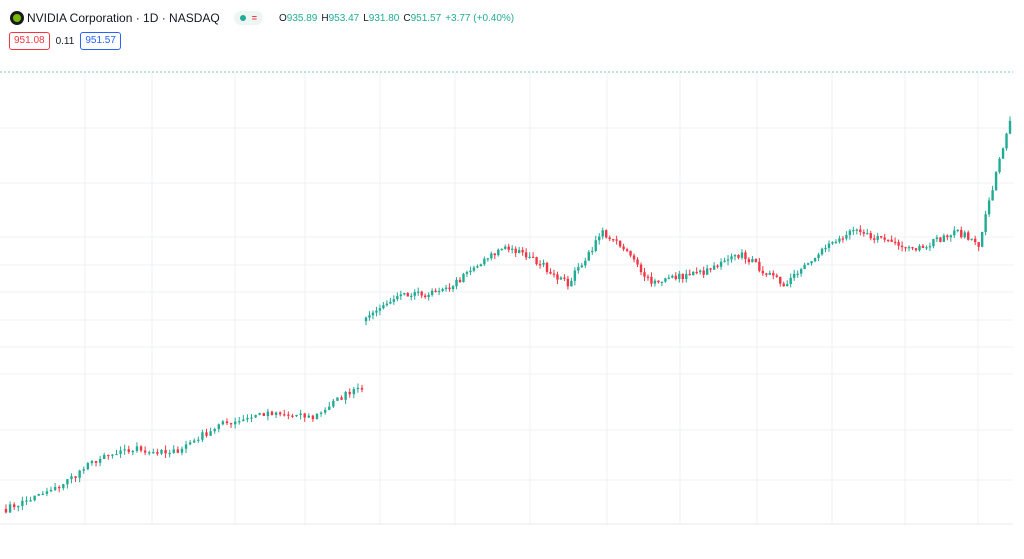 This screenshot has width=1024, height=559. I want to click on market-status-dot-icon, so click(242, 18).